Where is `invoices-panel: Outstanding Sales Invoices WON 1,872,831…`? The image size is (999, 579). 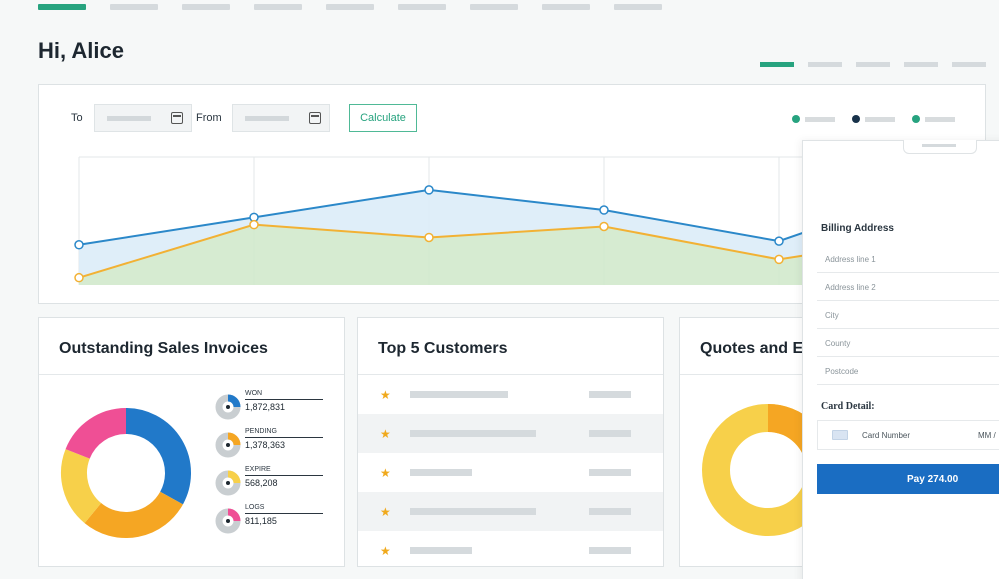 invoices-panel: Outstanding Sales Invoices WON 1,872,831… is located at coordinates (191, 442).